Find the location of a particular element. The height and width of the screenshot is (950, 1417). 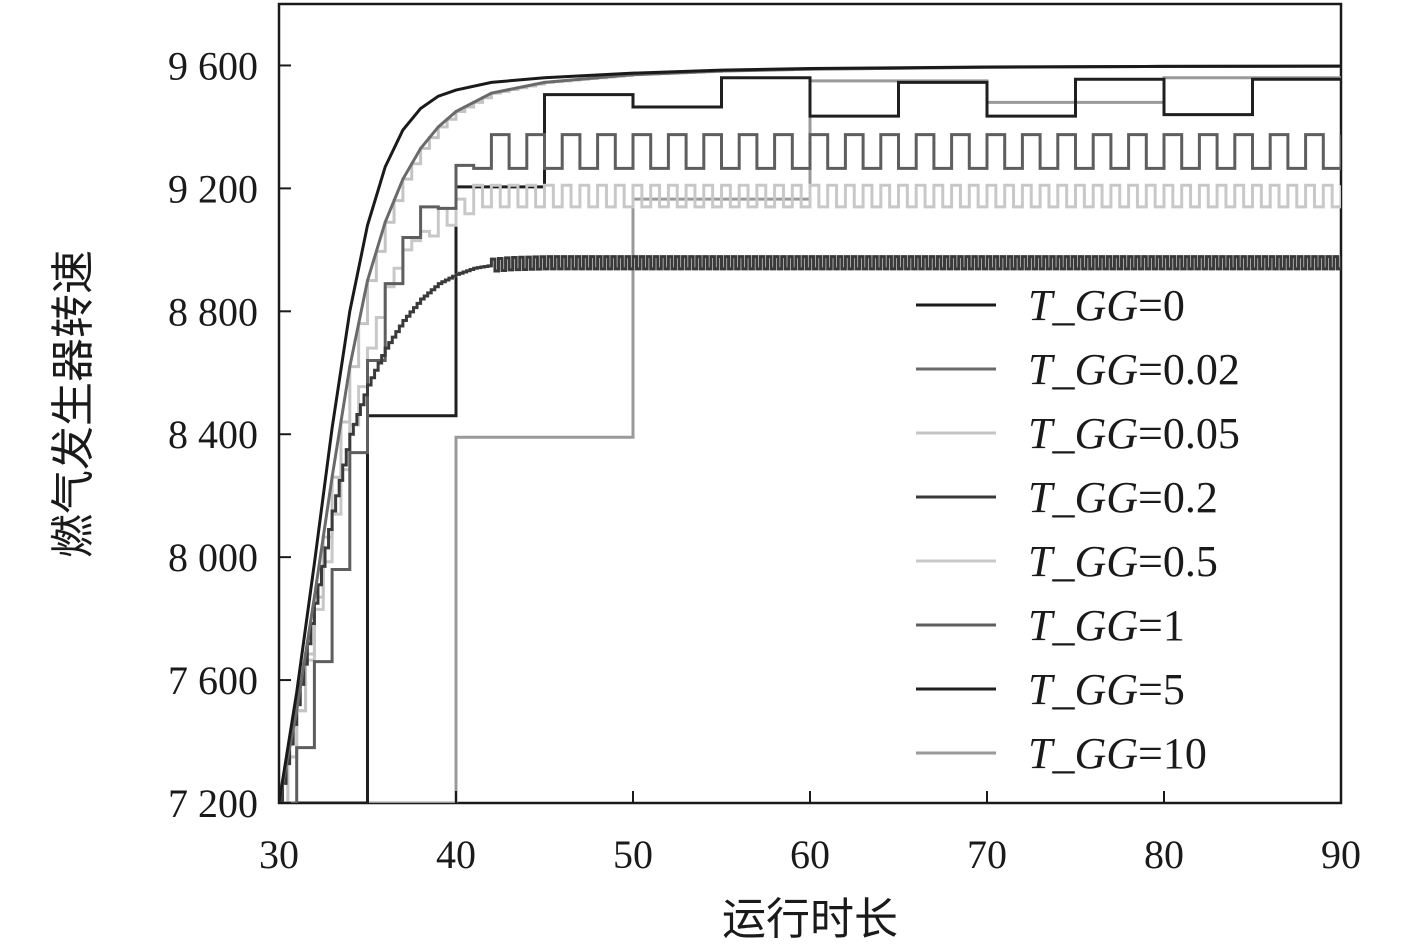

x-axis-title: 运行时长 is located at coordinates (810, 919).